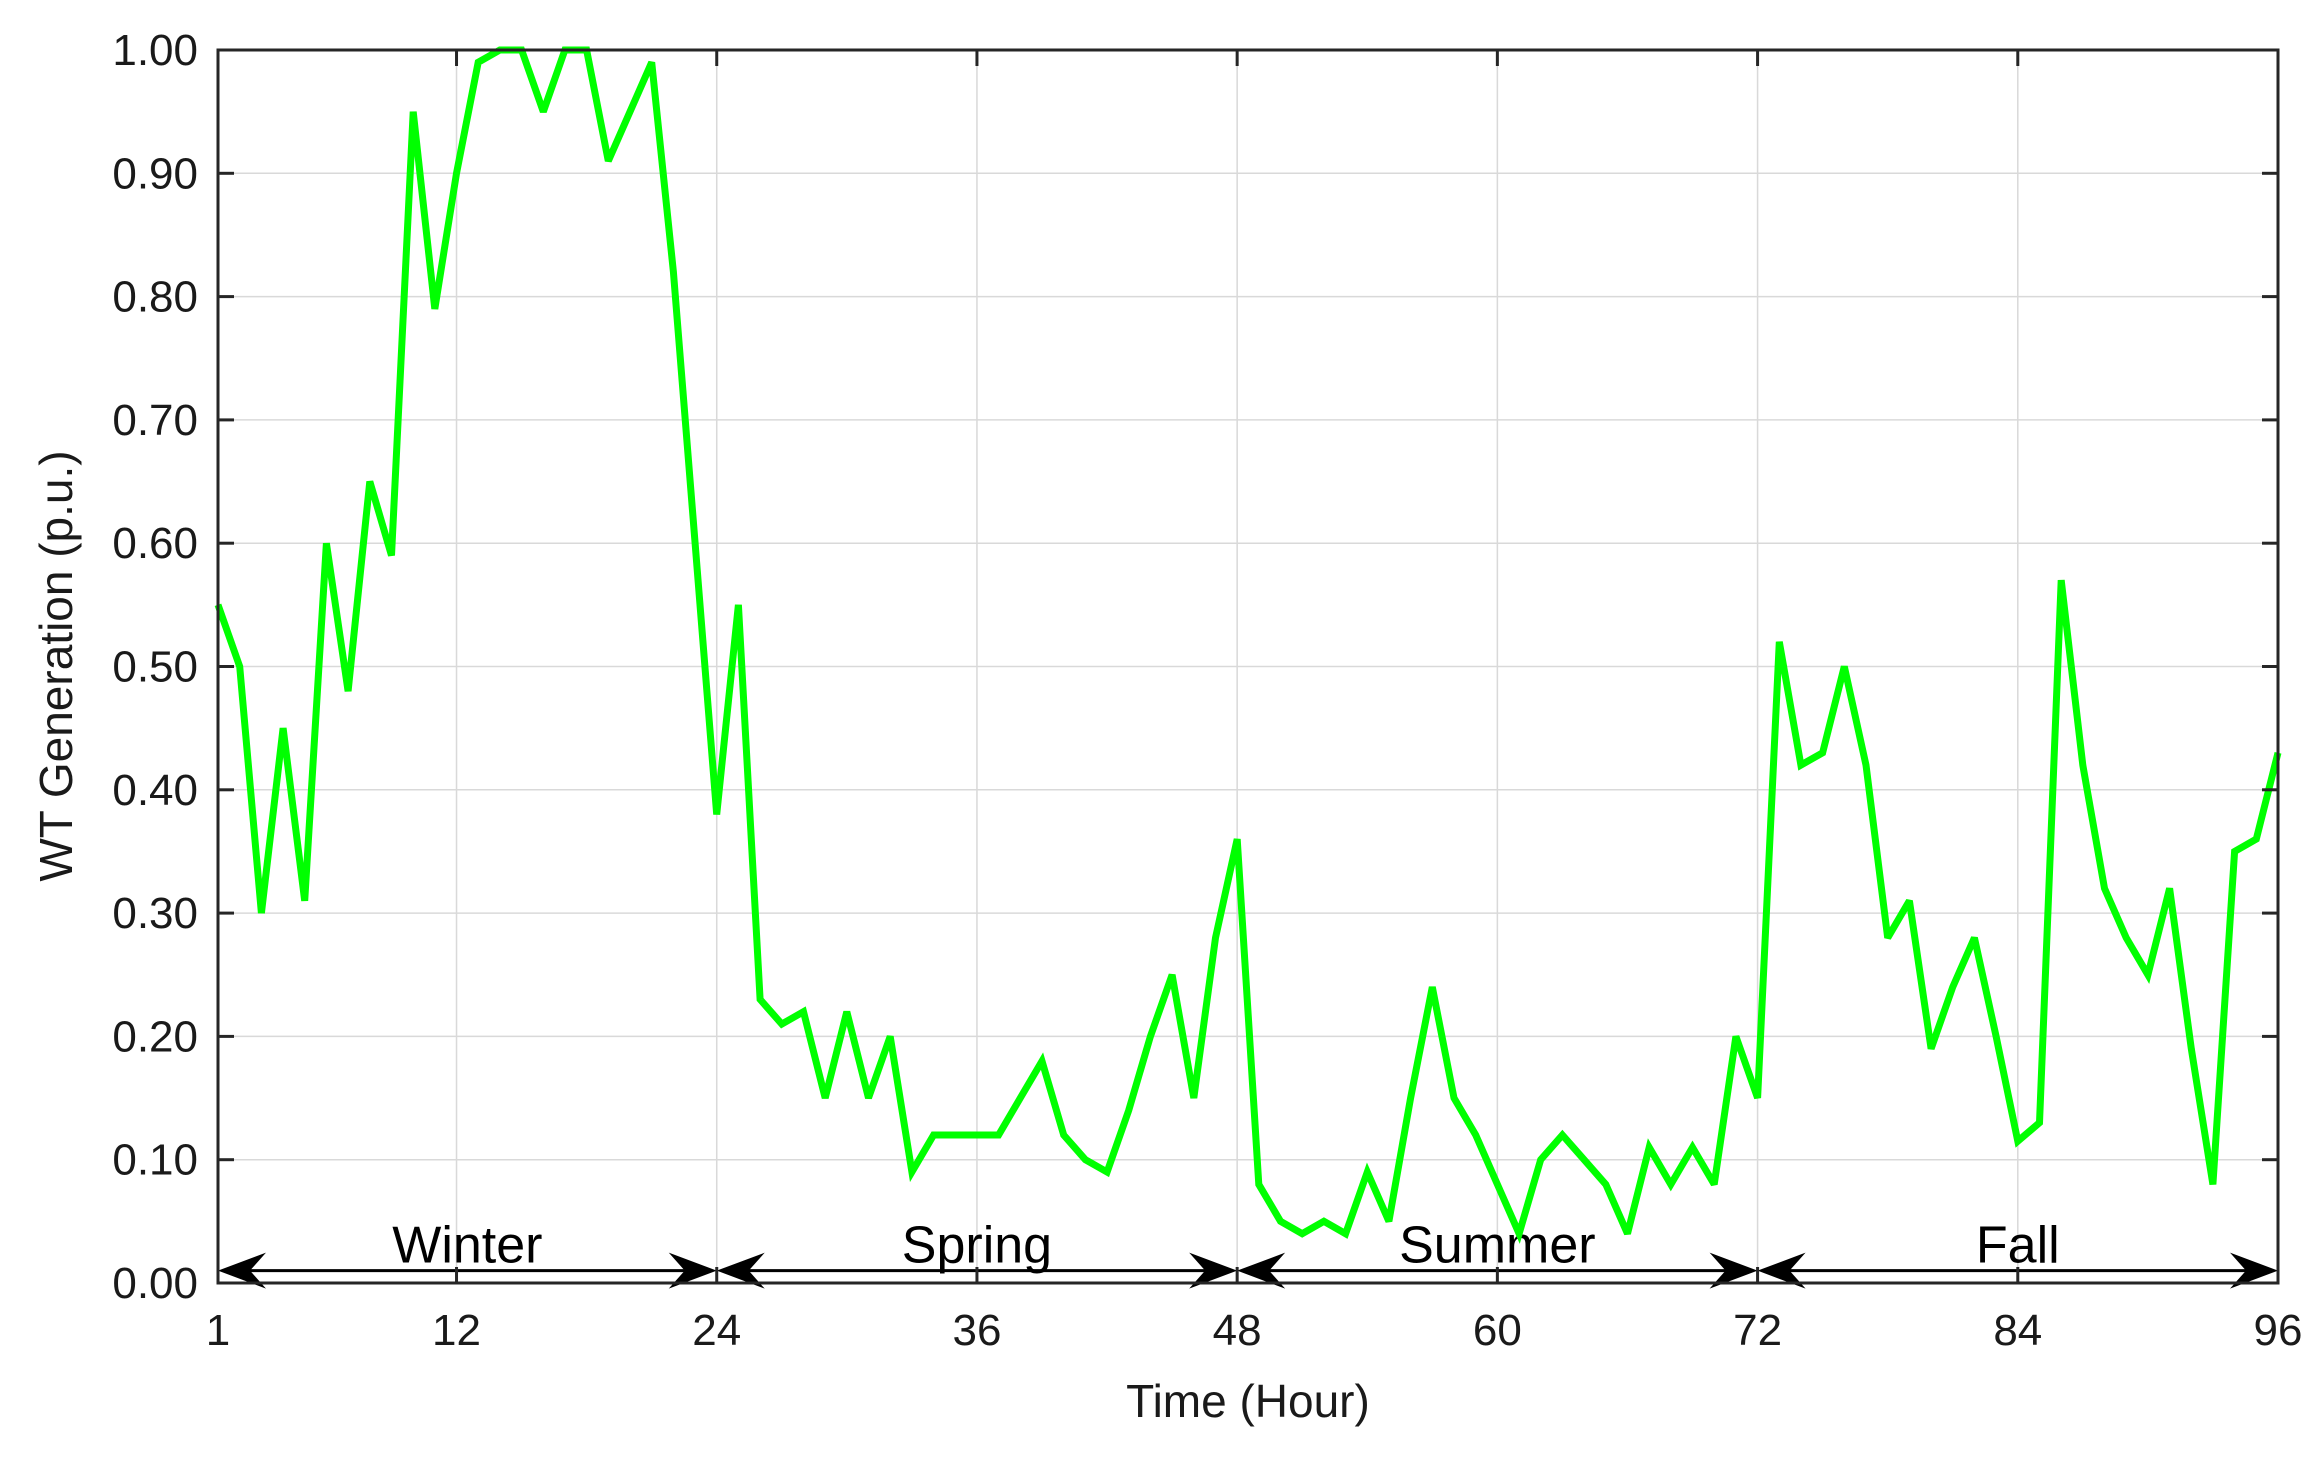 Image resolution: width=2319 pixels, height=1465 pixels. I want to click on y-tick-label: 0.00, so click(155, 1283).